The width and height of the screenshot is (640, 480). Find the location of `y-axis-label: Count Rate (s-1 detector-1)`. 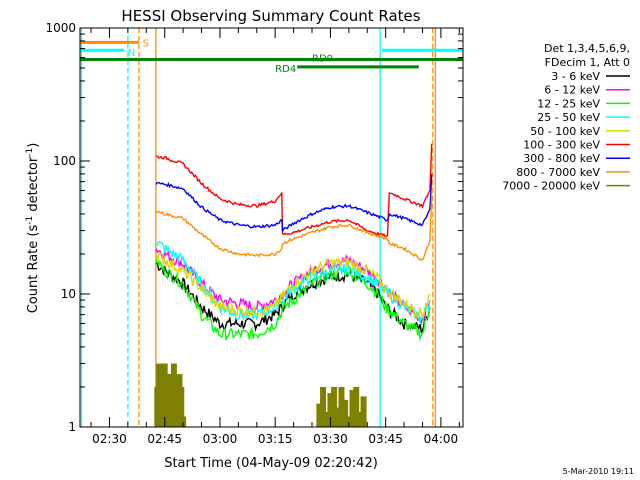

y-axis-label: Count Rate (s-1 detector-1) is located at coordinates (33, 228).